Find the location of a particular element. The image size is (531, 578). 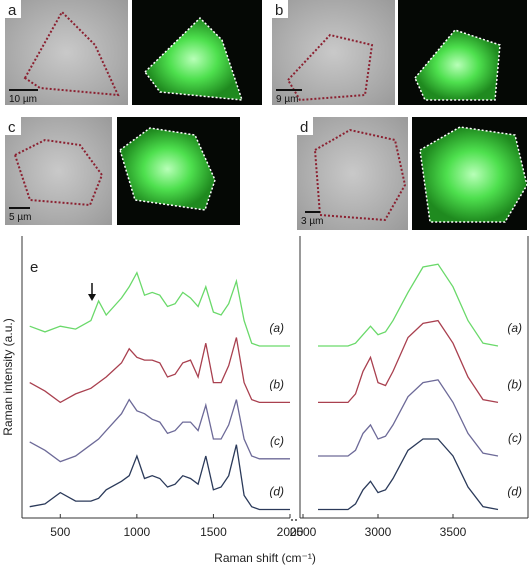

panel-b: b 9 µm is located at coordinates (399, 52).